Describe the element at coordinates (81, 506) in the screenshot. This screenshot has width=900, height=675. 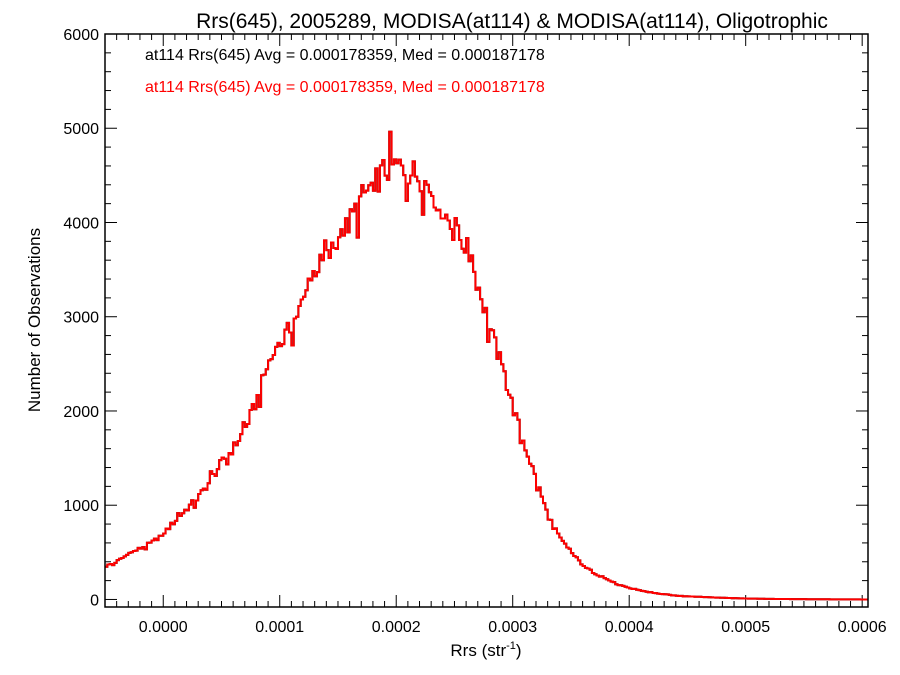
I see `y-tick-label: 1000` at that location.